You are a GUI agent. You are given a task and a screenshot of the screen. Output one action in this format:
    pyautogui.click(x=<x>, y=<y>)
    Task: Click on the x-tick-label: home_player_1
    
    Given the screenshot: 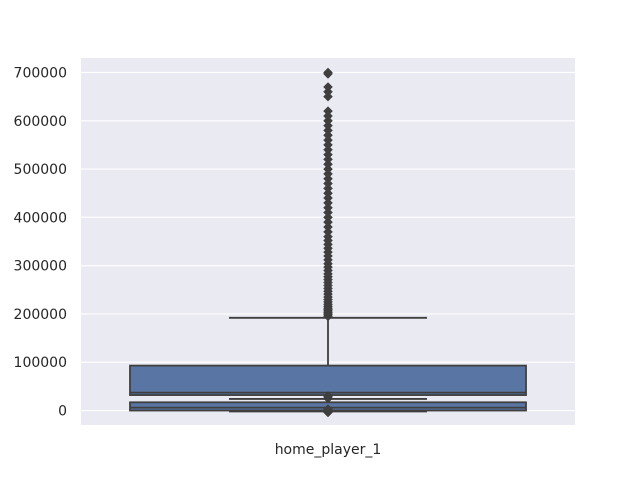 What is the action you would take?
    pyautogui.click(x=328, y=450)
    